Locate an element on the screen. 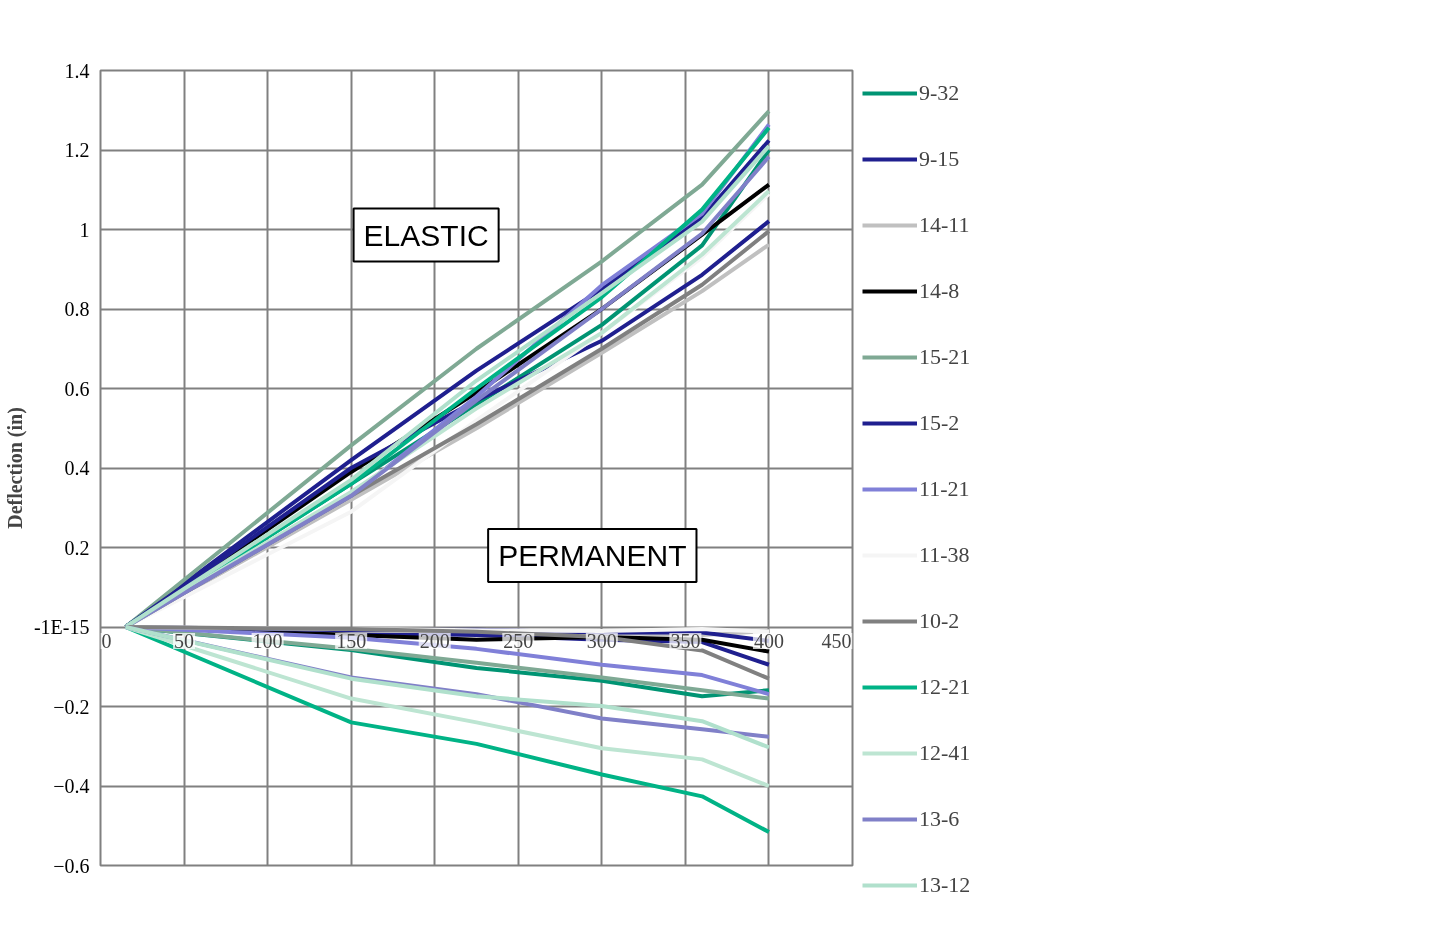 Image resolution: width=1437 pixels, height=935 pixels. y-tick-label: 0.2 is located at coordinates (77, 547).